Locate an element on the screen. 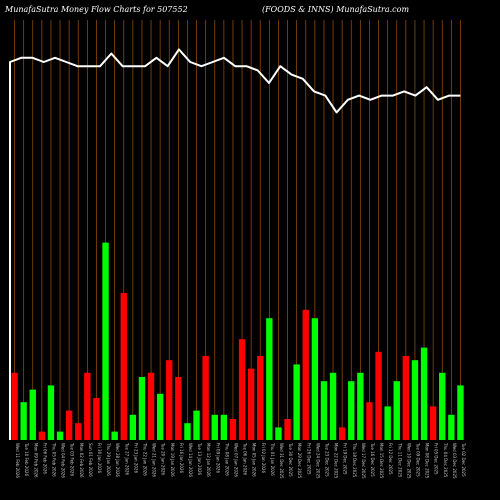  x-tick-label: Tue 20 Jan 2026 is located at coordinates (163, 459).